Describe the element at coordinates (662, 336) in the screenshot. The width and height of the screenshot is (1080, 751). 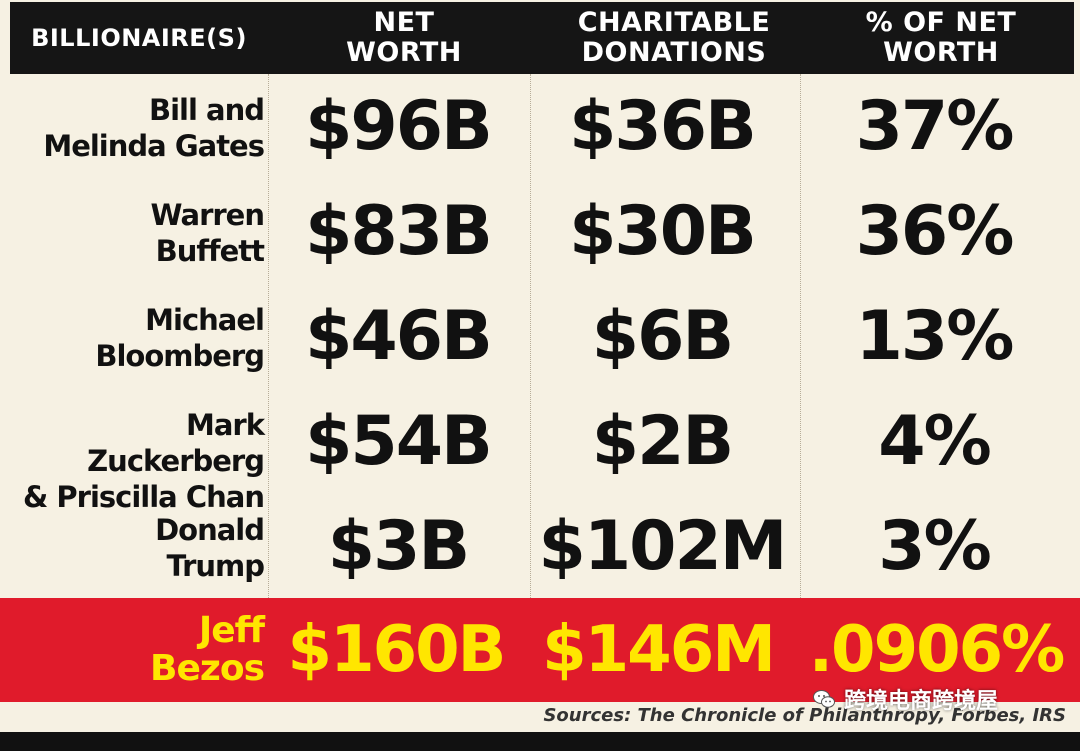
I see `donations-value: $6B` at that location.